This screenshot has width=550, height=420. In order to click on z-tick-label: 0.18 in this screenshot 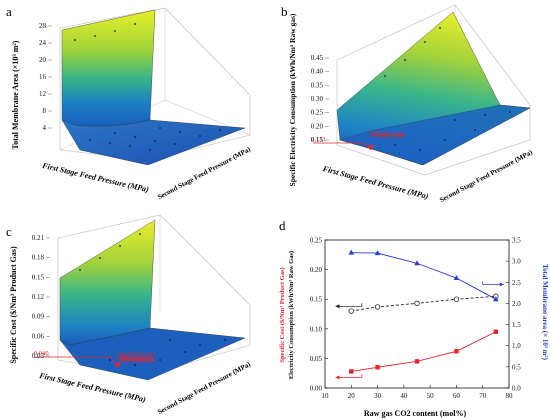, I will do `click(38, 258)`.